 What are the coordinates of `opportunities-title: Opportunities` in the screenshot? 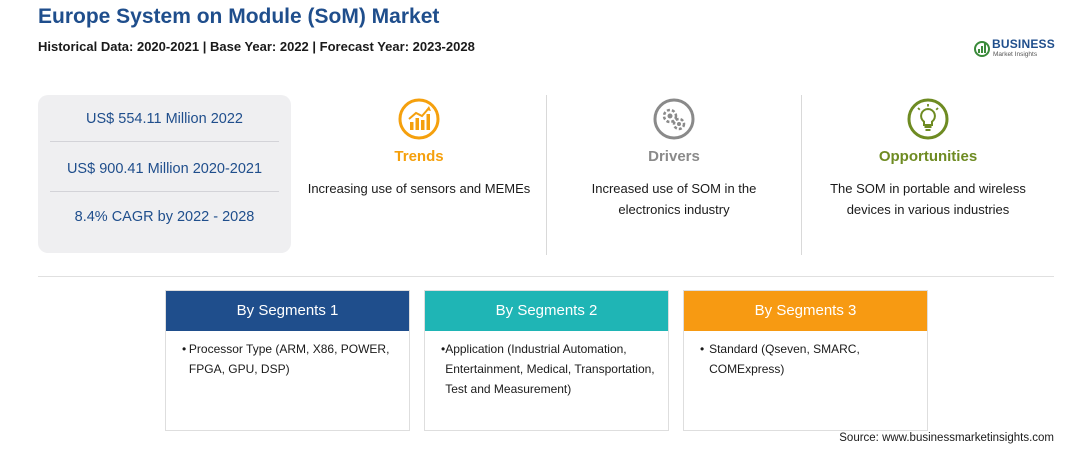 It's located at (928, 156).